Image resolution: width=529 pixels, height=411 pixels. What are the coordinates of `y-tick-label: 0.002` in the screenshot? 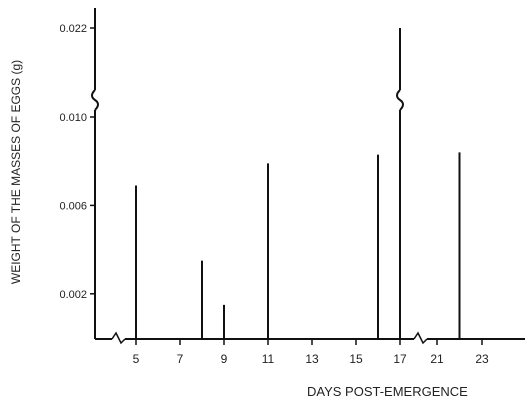 It's located at (73, 295).